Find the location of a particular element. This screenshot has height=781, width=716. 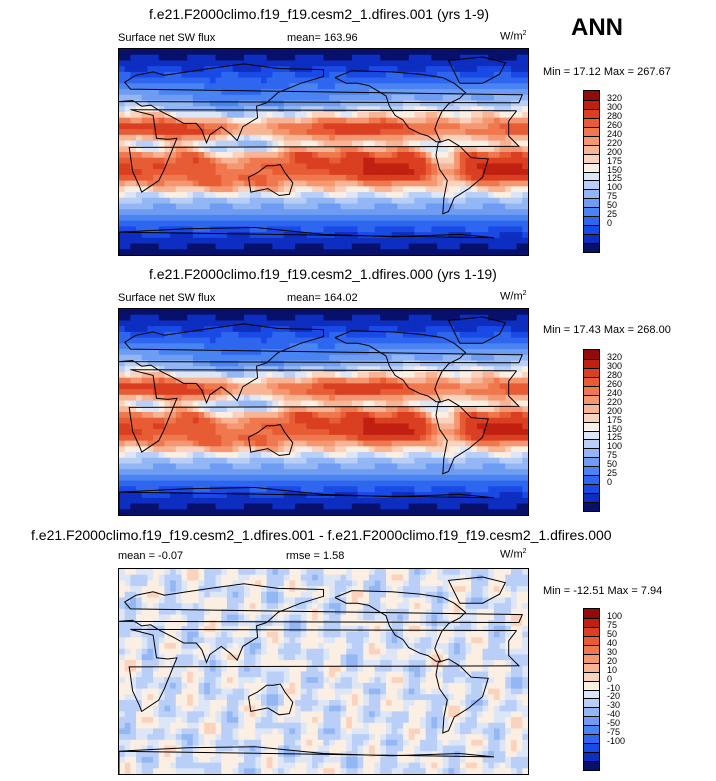

colorbar-swatch is located at coordinates (591, 239).